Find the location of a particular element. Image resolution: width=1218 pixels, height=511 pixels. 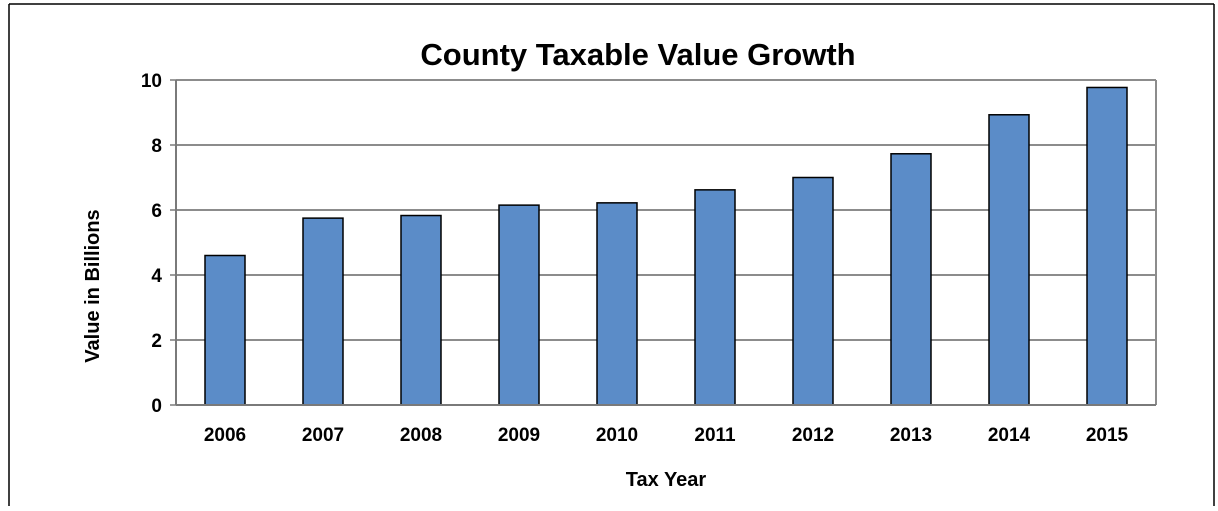

bar-2015 is located at coordinates (1107, 246).